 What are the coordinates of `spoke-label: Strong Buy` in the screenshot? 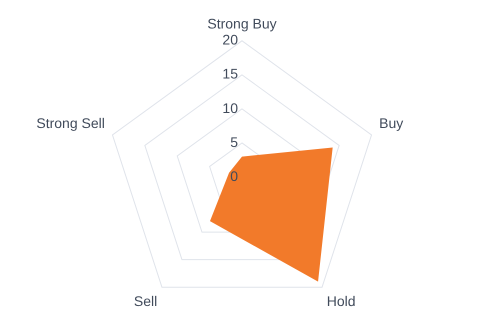 It's located at (242, 23).